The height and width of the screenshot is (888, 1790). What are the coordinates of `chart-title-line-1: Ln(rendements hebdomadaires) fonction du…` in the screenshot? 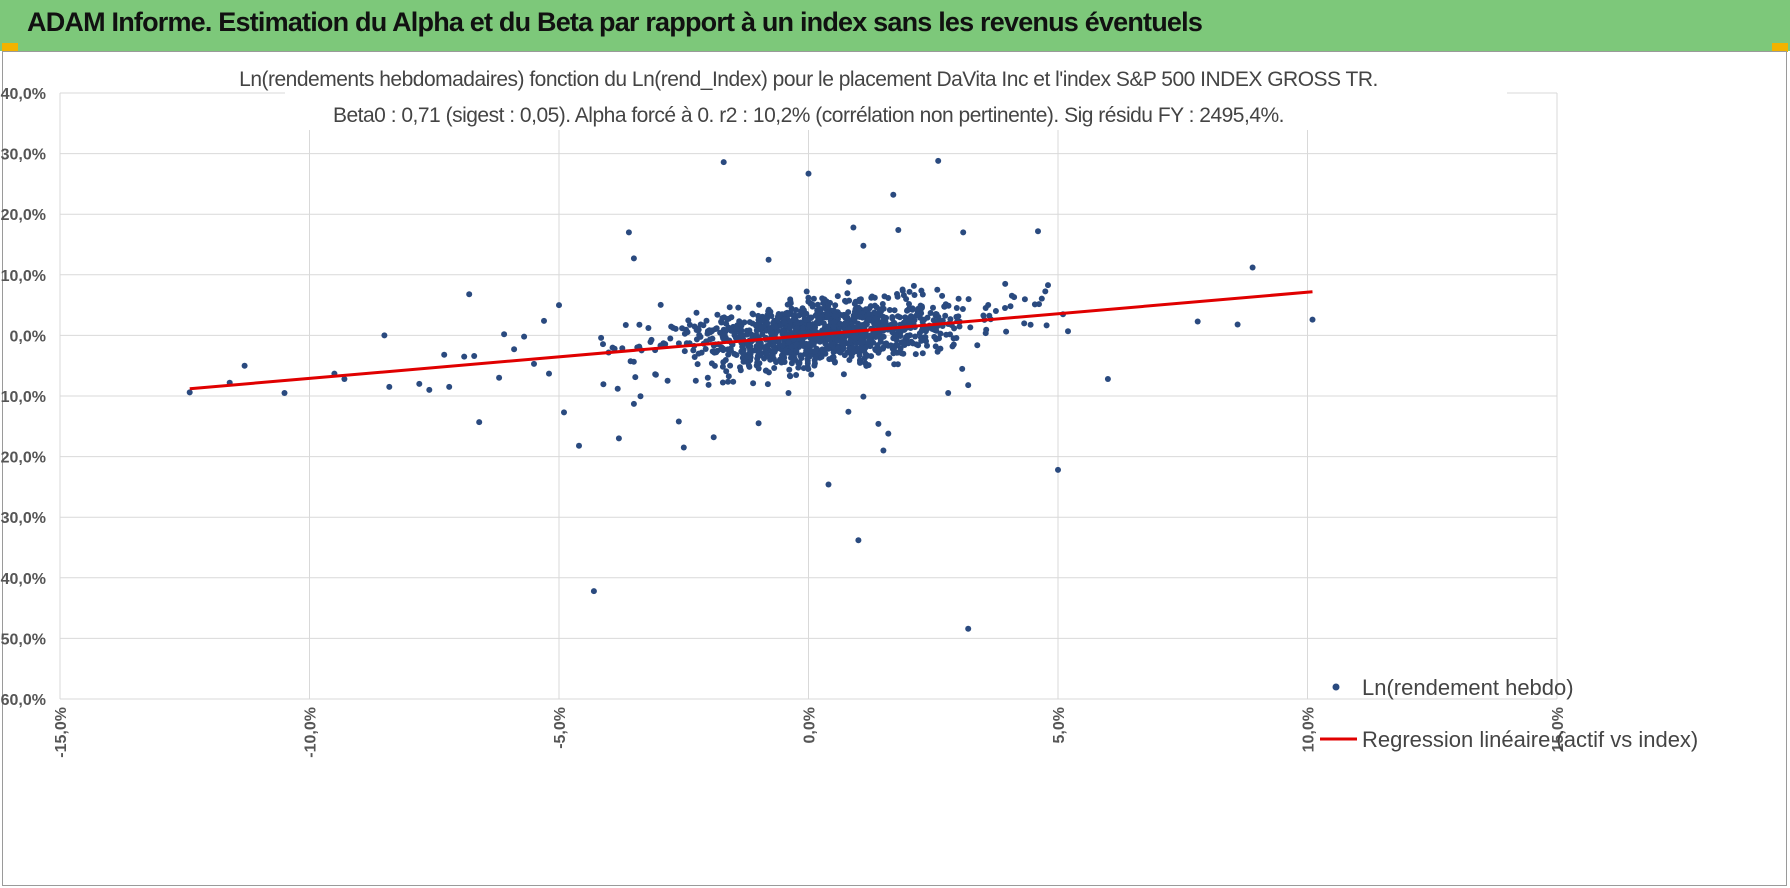 It's located at (808, 79).